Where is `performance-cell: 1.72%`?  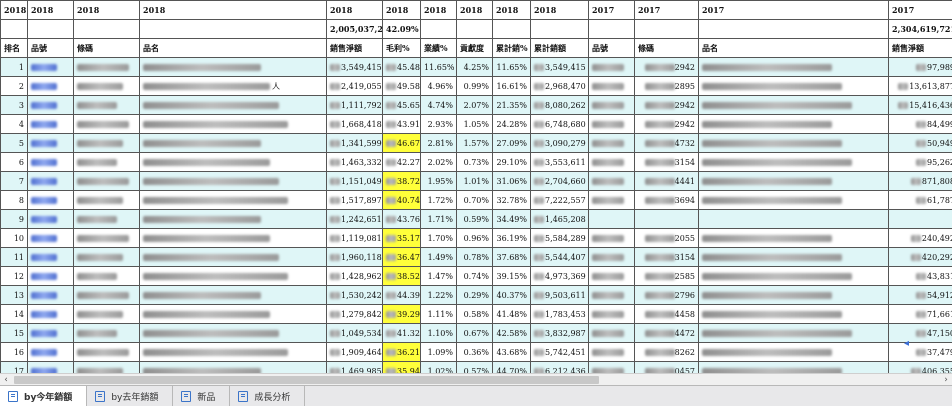
performance-cell: 1.72% is located at coordinates (438, 200).